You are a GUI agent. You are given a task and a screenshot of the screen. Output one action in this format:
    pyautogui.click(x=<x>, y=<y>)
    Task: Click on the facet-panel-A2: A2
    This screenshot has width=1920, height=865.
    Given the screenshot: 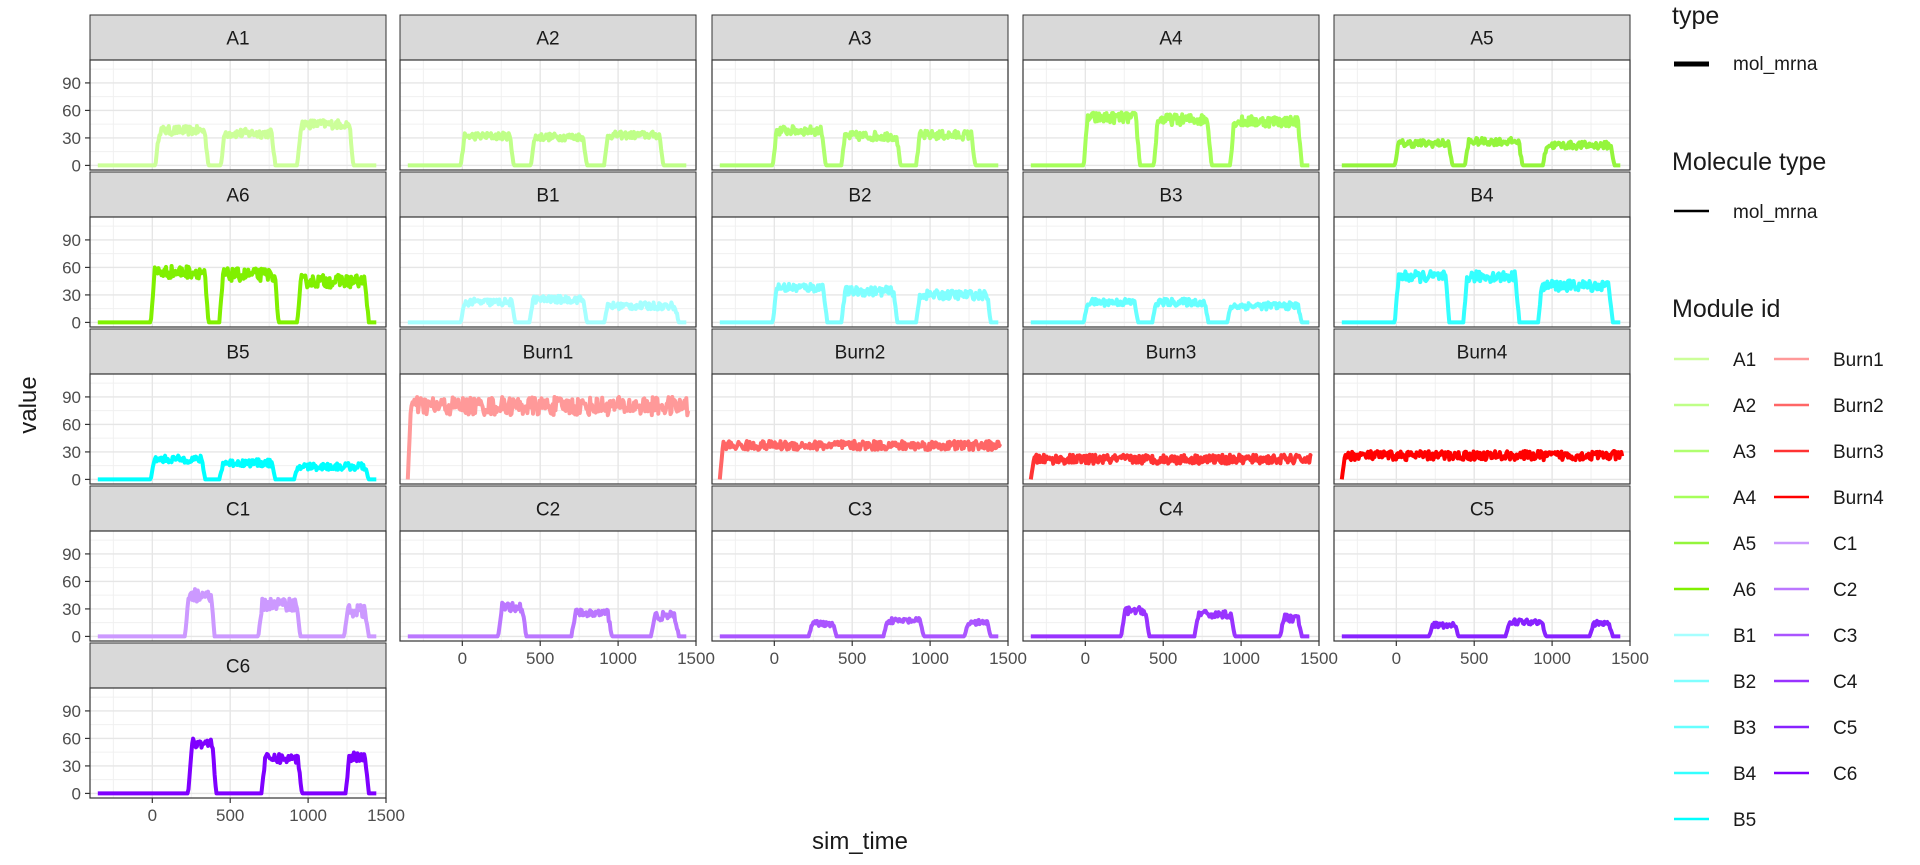 What is the action you would take?
    pyautogui.click(x=548, y=92)
    